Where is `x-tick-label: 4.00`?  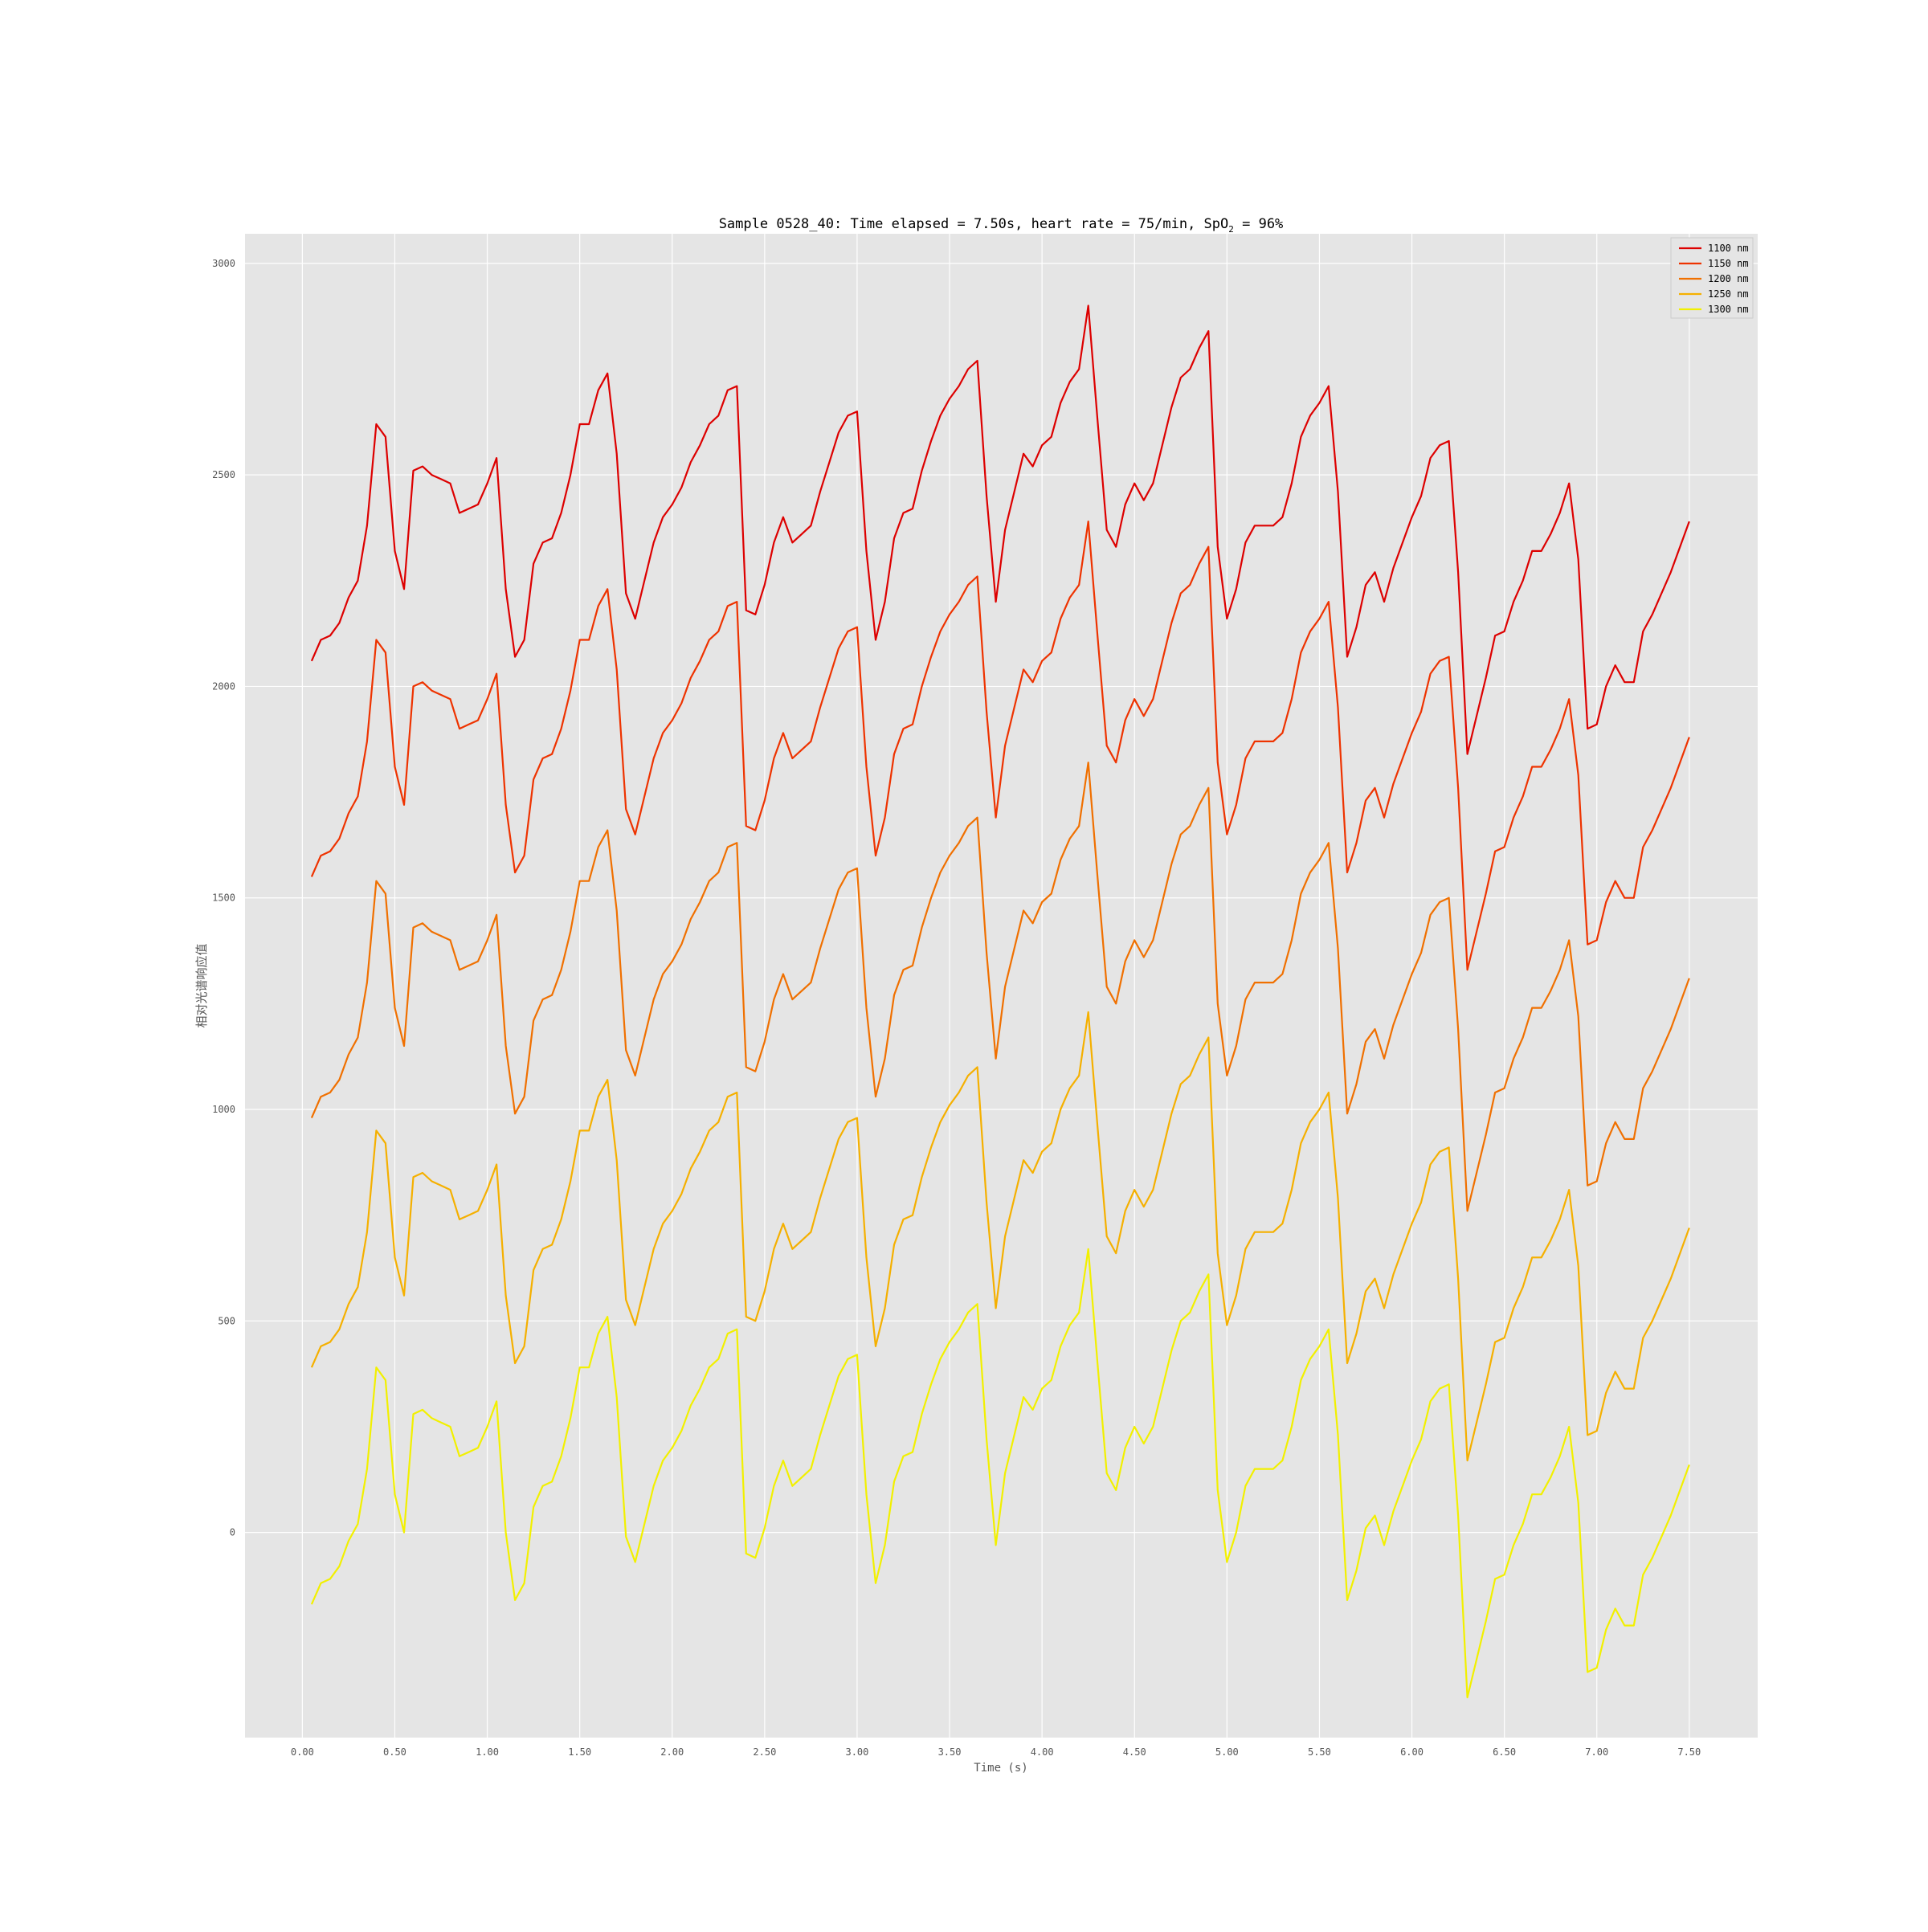
x-tick-label: 4.00 is located at coordinates (1042, 1752).